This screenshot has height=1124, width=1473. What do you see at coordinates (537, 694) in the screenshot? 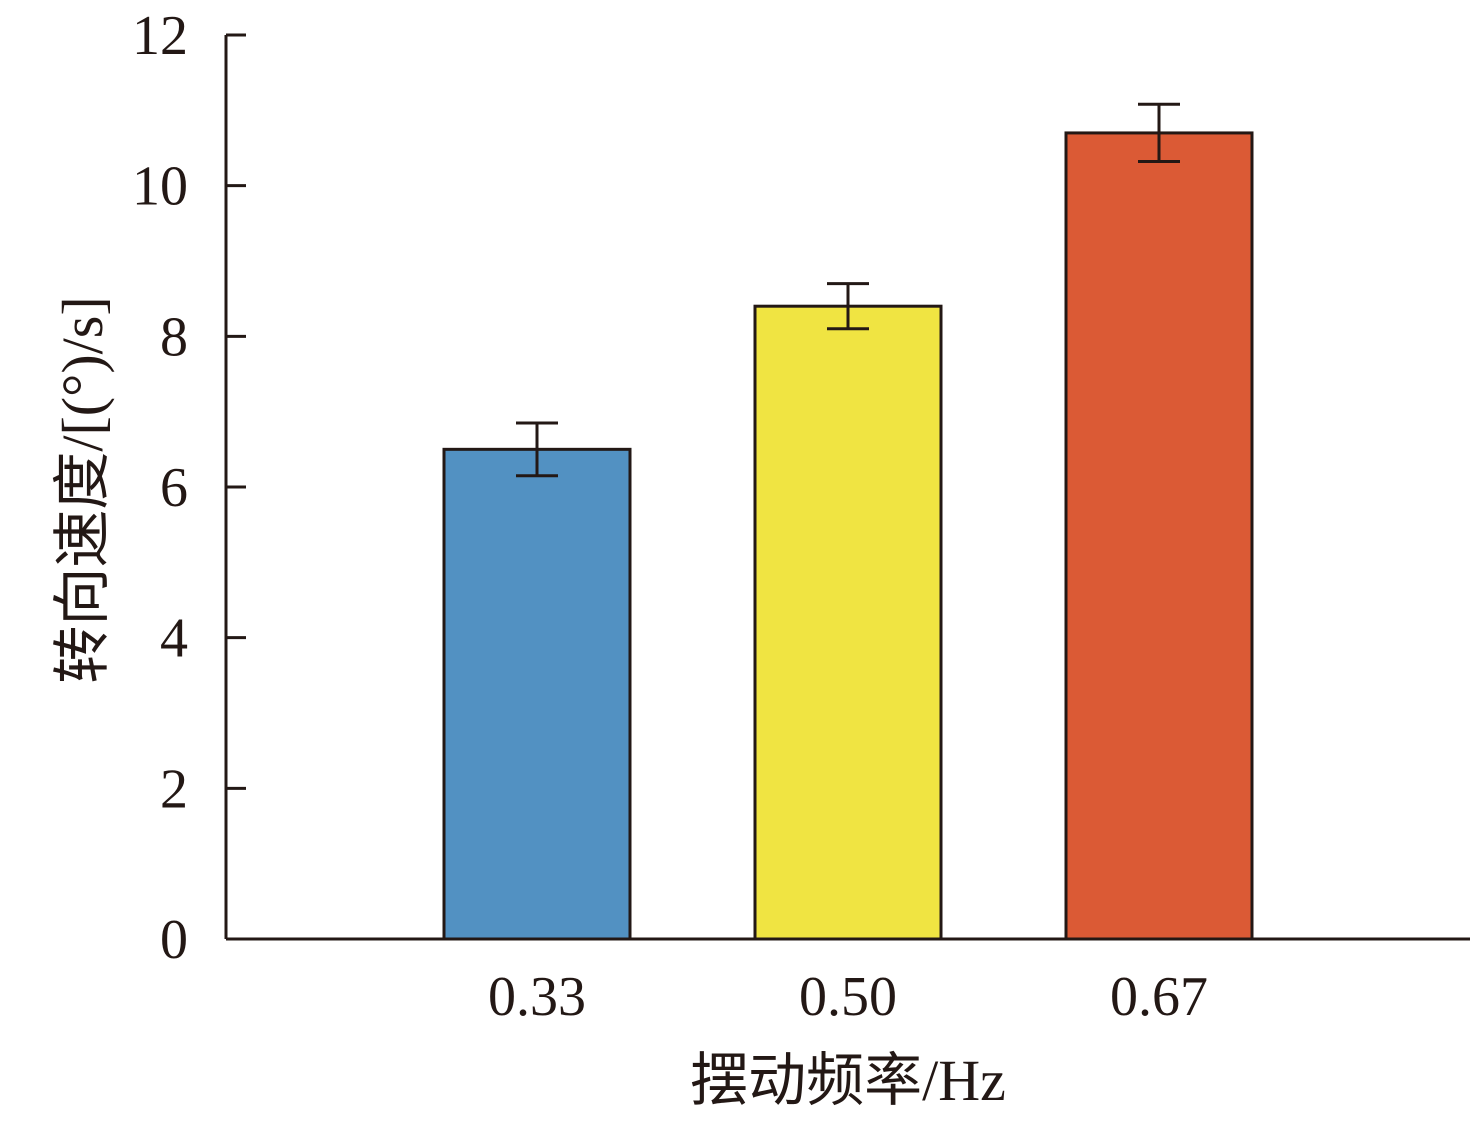
I see `bar-0.33` at bounding box center [537, 694].